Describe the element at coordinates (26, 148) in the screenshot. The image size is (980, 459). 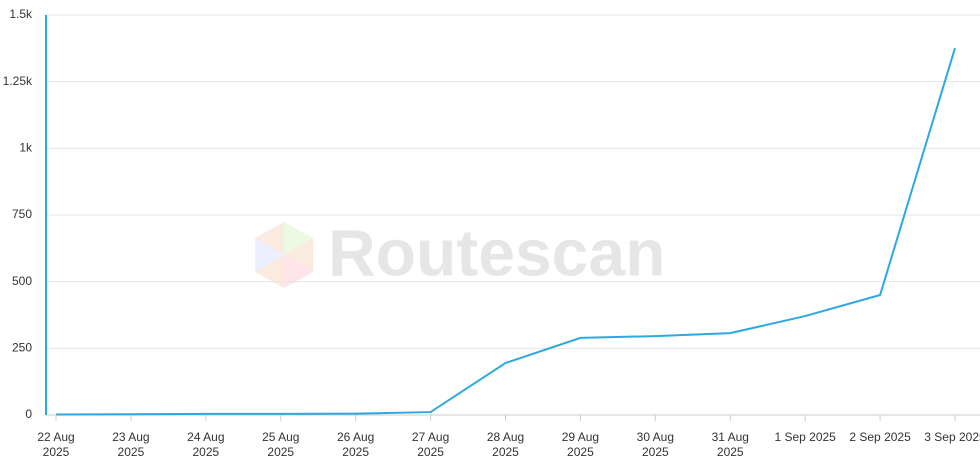
I see `y-tick-label: 1k` at that location.